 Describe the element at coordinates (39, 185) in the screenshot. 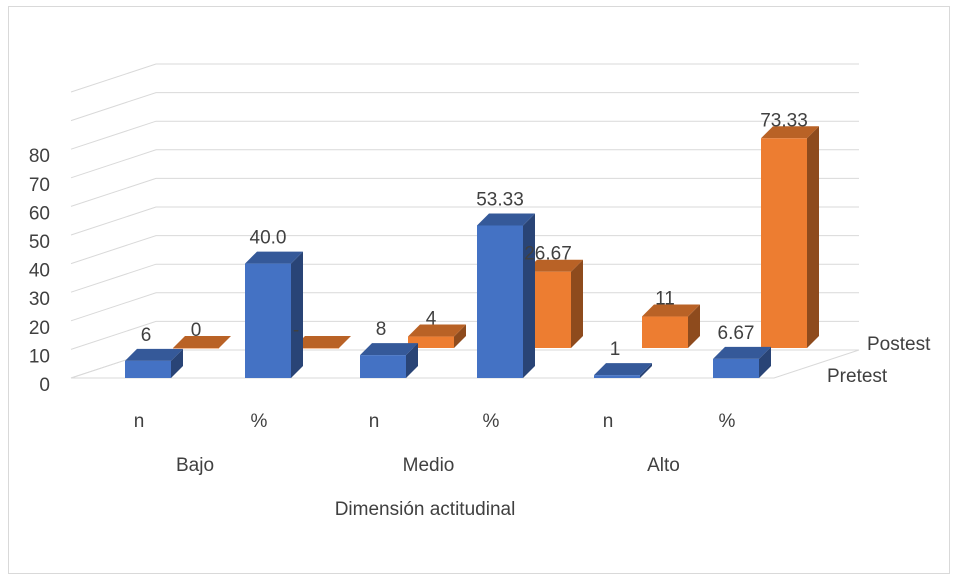

I see `y-tick-label: 70` at that location.